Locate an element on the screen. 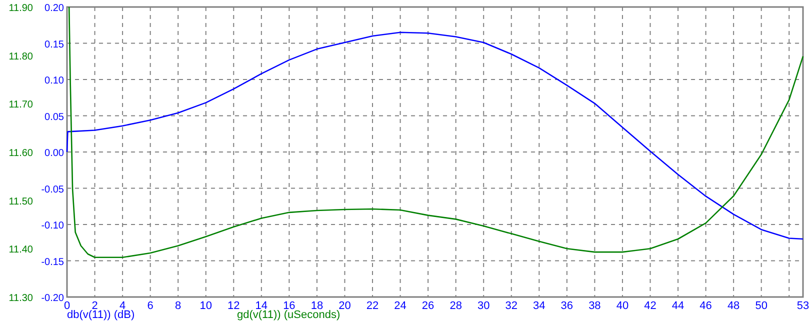  y-tick-label: -0.10 is located at coordinates (52, 226).